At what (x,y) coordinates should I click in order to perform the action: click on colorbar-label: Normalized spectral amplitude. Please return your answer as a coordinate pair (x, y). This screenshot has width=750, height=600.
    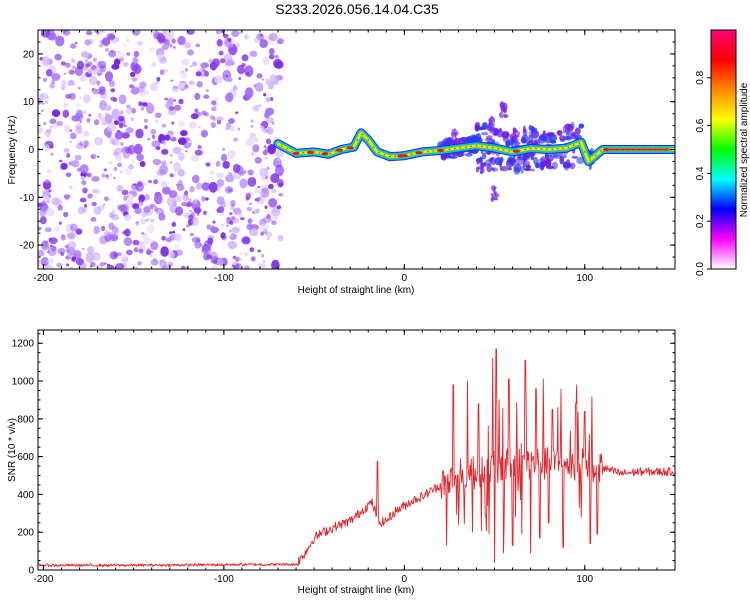
    Looking at the image, I should click on (744, 149).